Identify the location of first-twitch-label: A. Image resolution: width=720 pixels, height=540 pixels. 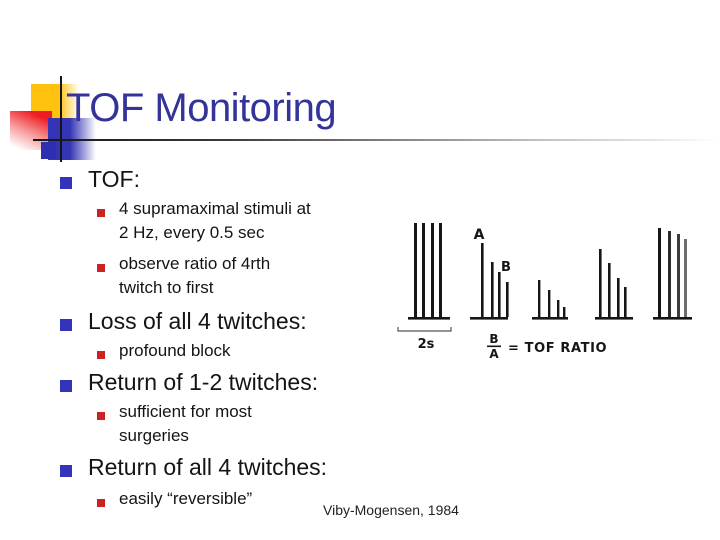
(479, 235).